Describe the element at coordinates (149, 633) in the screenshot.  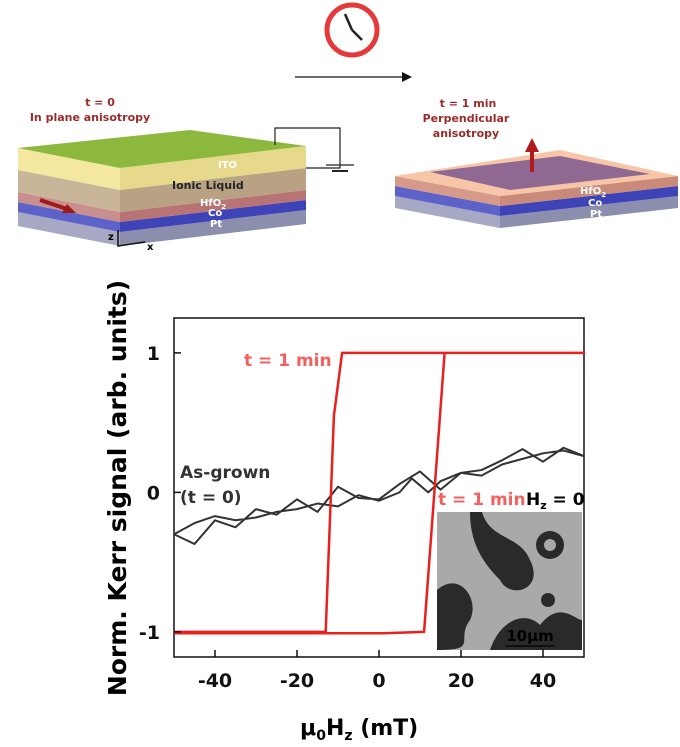
I see `y-tick-label: -1` at that location.